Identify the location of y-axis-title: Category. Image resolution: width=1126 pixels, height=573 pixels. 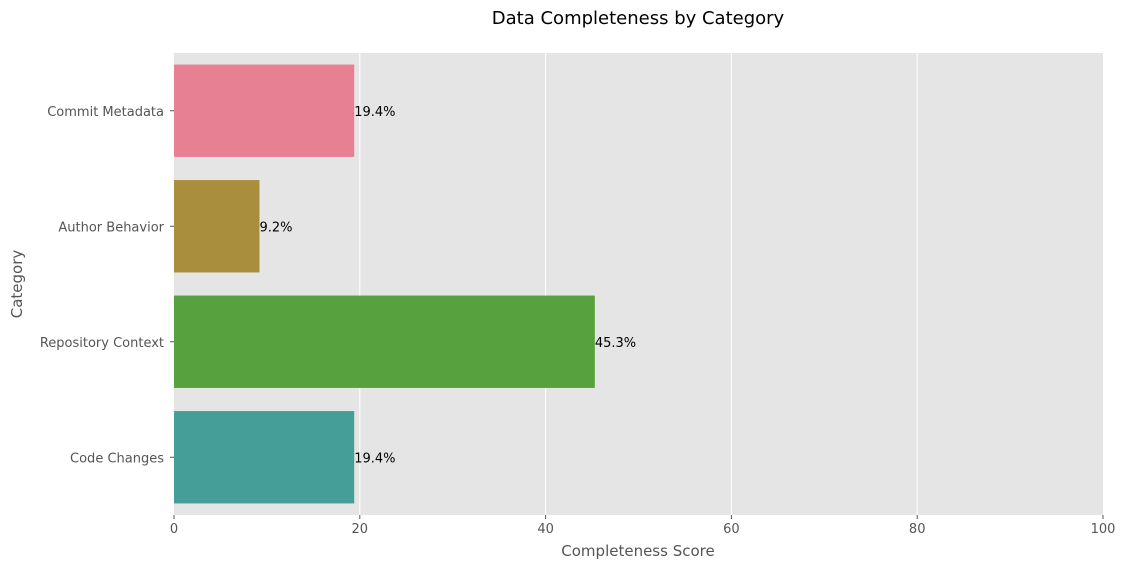
(17, 284).